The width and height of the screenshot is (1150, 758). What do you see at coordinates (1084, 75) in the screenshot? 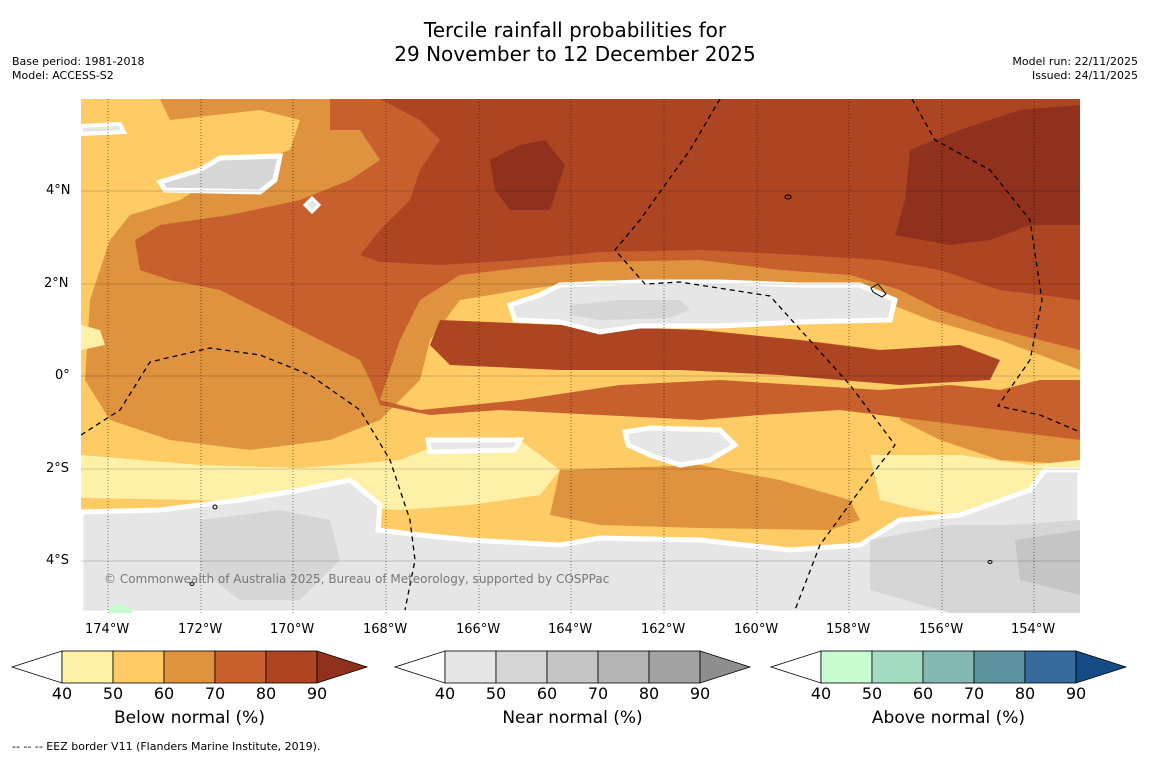
I see `issued-date: Issued: 24/11/2025` at bounding box center [1084, 75].